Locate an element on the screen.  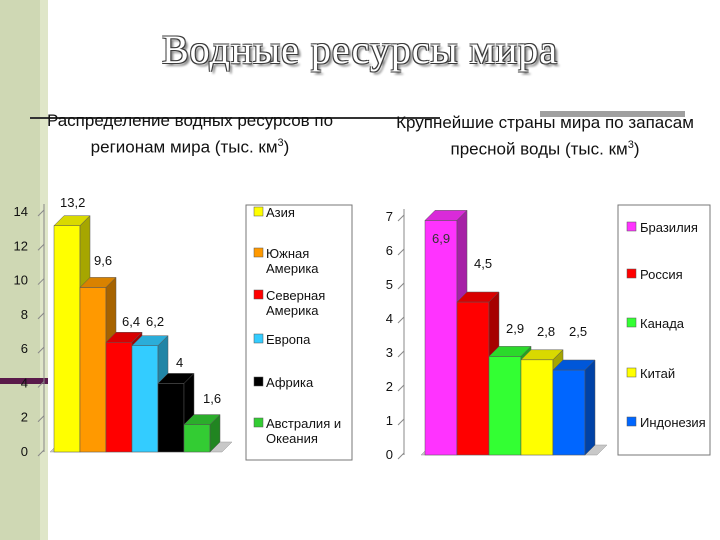
chart-left-data-label: 4 is located at coordinates (179, 362).